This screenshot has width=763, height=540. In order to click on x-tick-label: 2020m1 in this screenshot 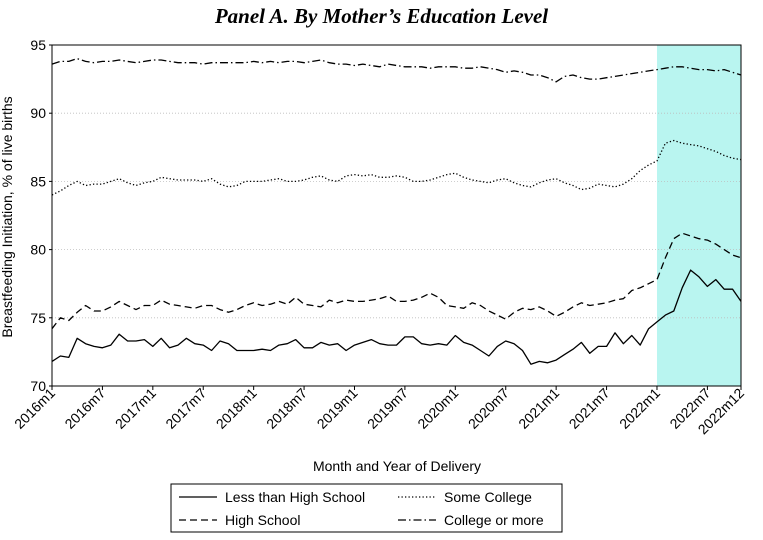, I will do `click(437, 408)`.